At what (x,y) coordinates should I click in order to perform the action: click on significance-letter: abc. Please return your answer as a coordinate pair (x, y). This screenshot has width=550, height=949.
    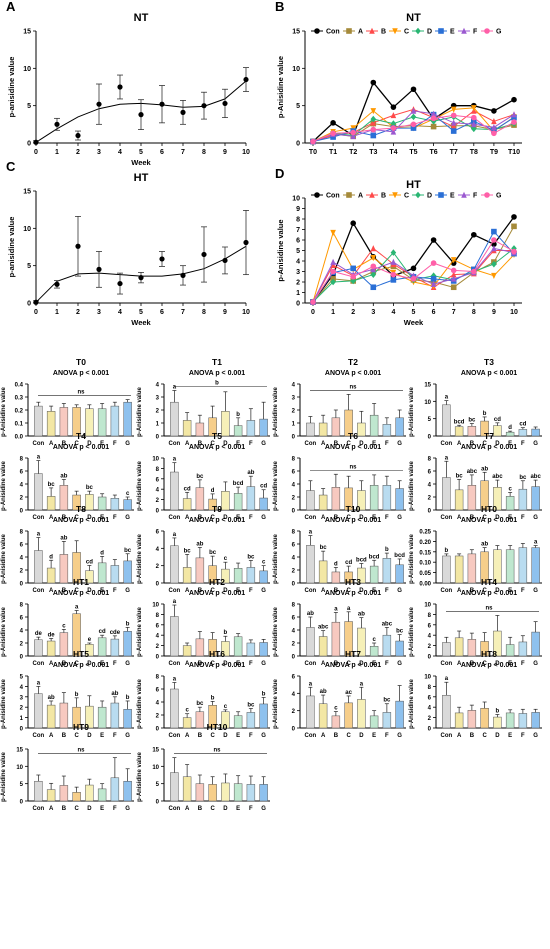
    Looking at the image, I should click on (323, 628).